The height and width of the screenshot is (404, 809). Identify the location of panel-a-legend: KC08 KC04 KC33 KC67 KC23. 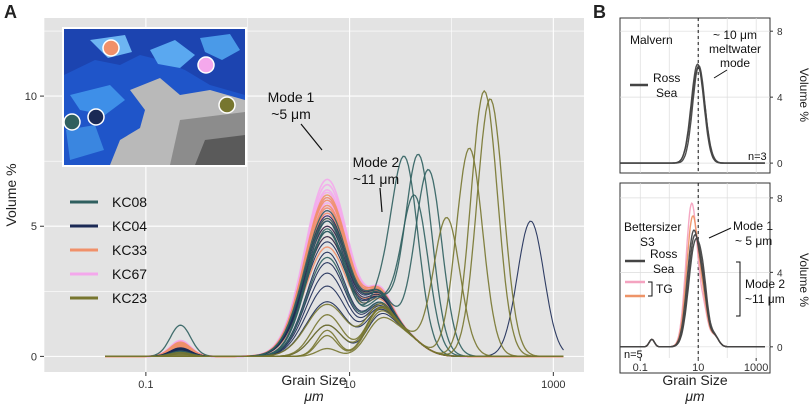
(108, 250).